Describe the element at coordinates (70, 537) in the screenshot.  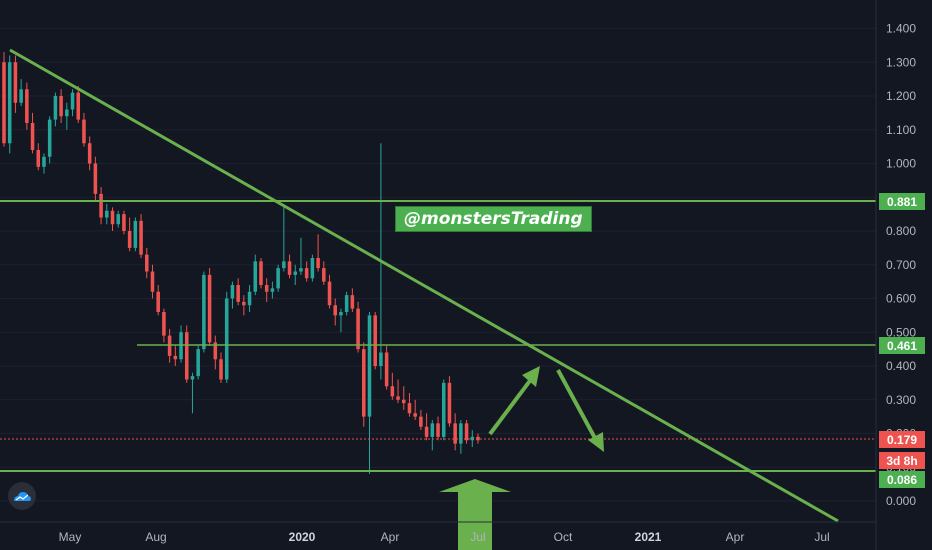
I see `x-tick-label: May` at that location.